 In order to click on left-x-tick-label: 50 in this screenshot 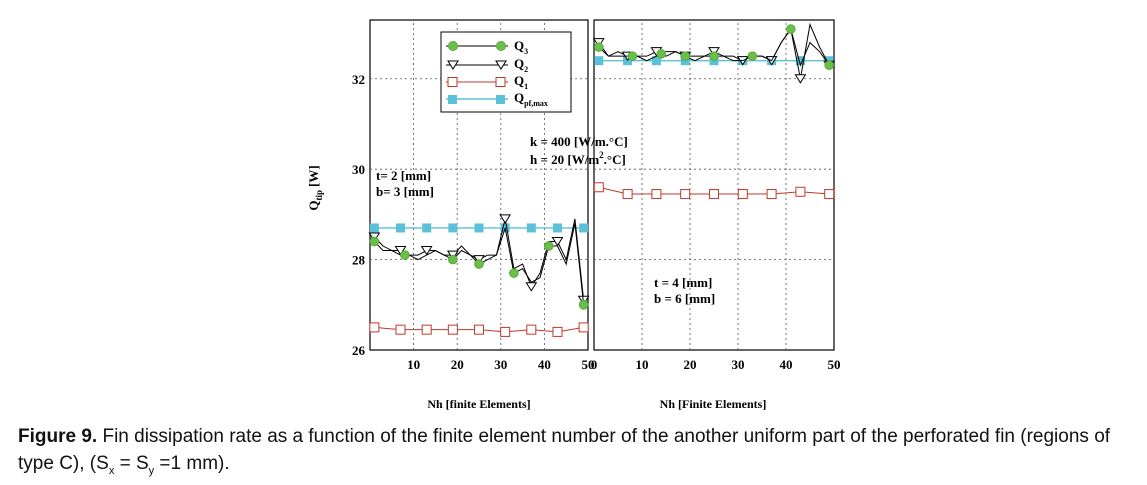, I will do `click(588, 364)`.